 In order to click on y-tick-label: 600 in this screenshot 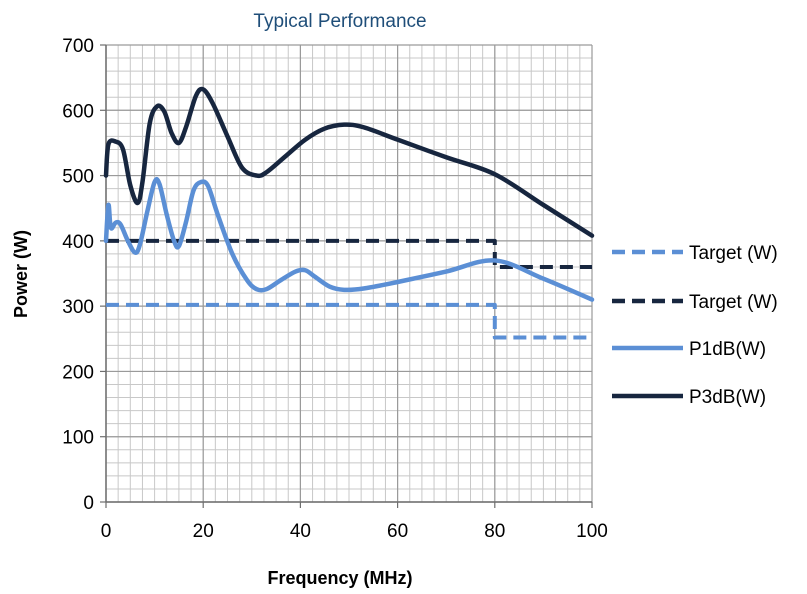, I will do `click(78, 111)`.